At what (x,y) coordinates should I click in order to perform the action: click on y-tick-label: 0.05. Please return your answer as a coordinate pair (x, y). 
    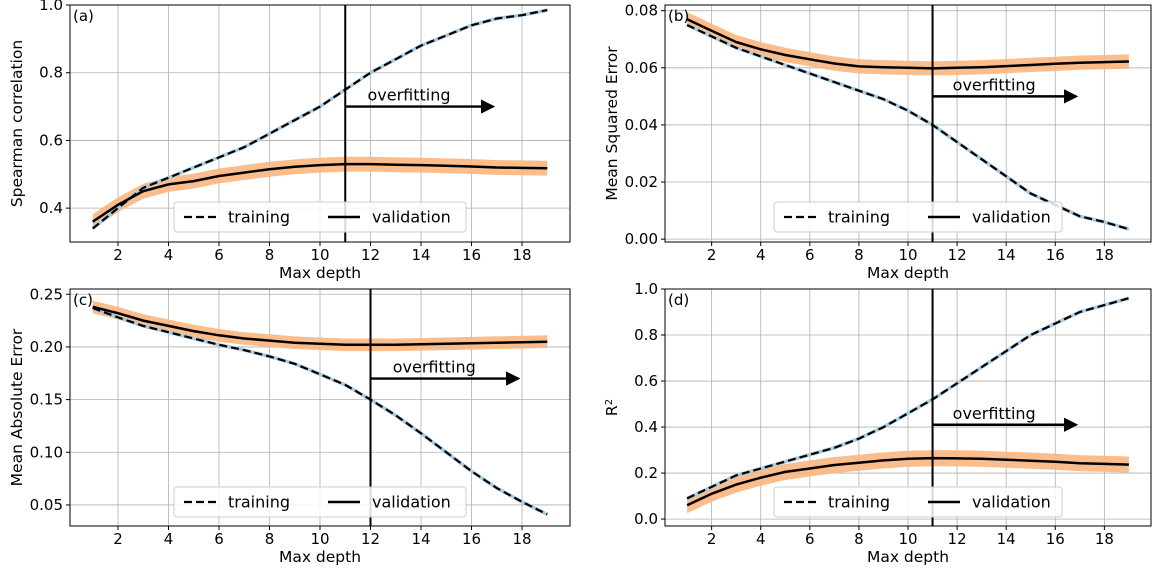
    Looking at the image, I should click on (46, 505).